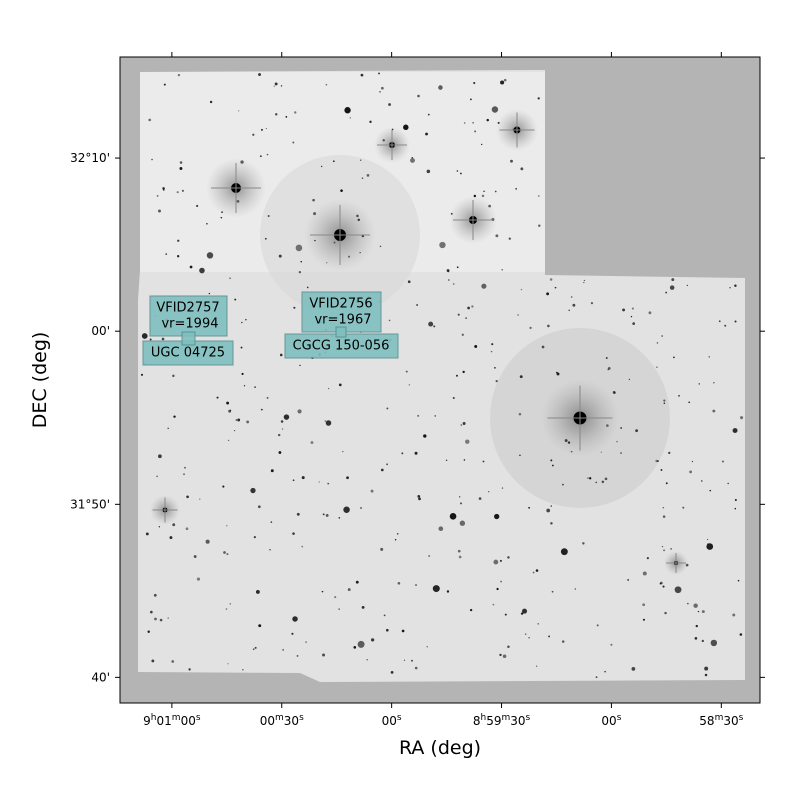 Image resolution: width=800 pixels, height=800 pixels. What do you see at coordinates (189, 324) in the screenshot?
I see `annotation: vr=1994` at bounding box center [189, 324].